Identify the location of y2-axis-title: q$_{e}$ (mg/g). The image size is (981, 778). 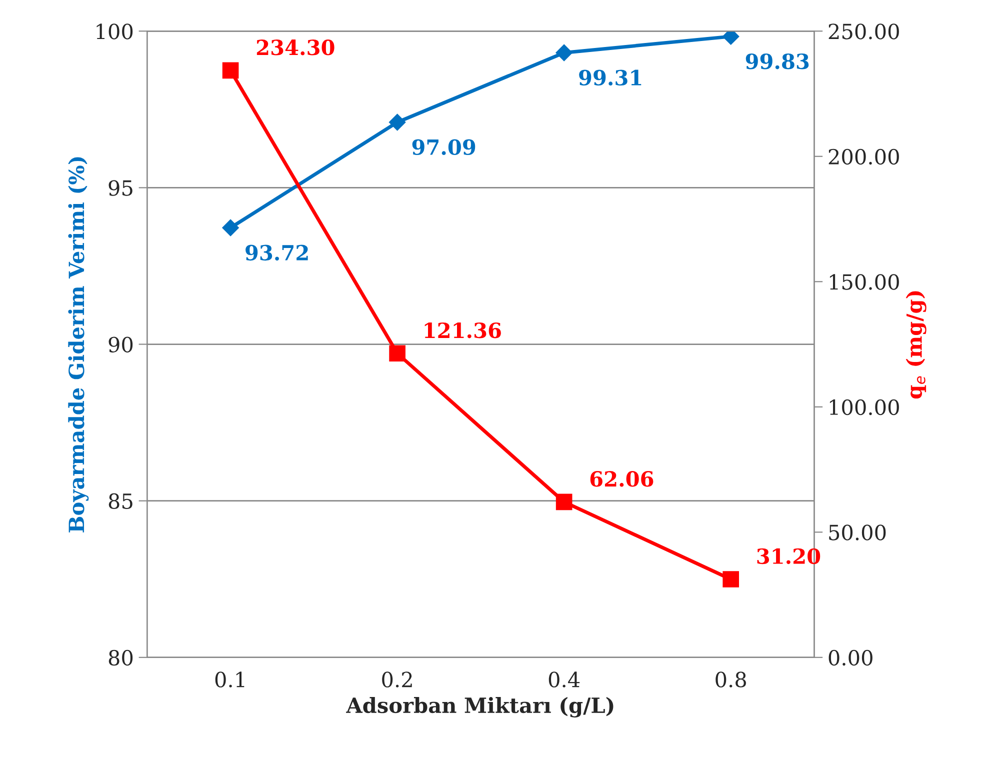
(916, 345).